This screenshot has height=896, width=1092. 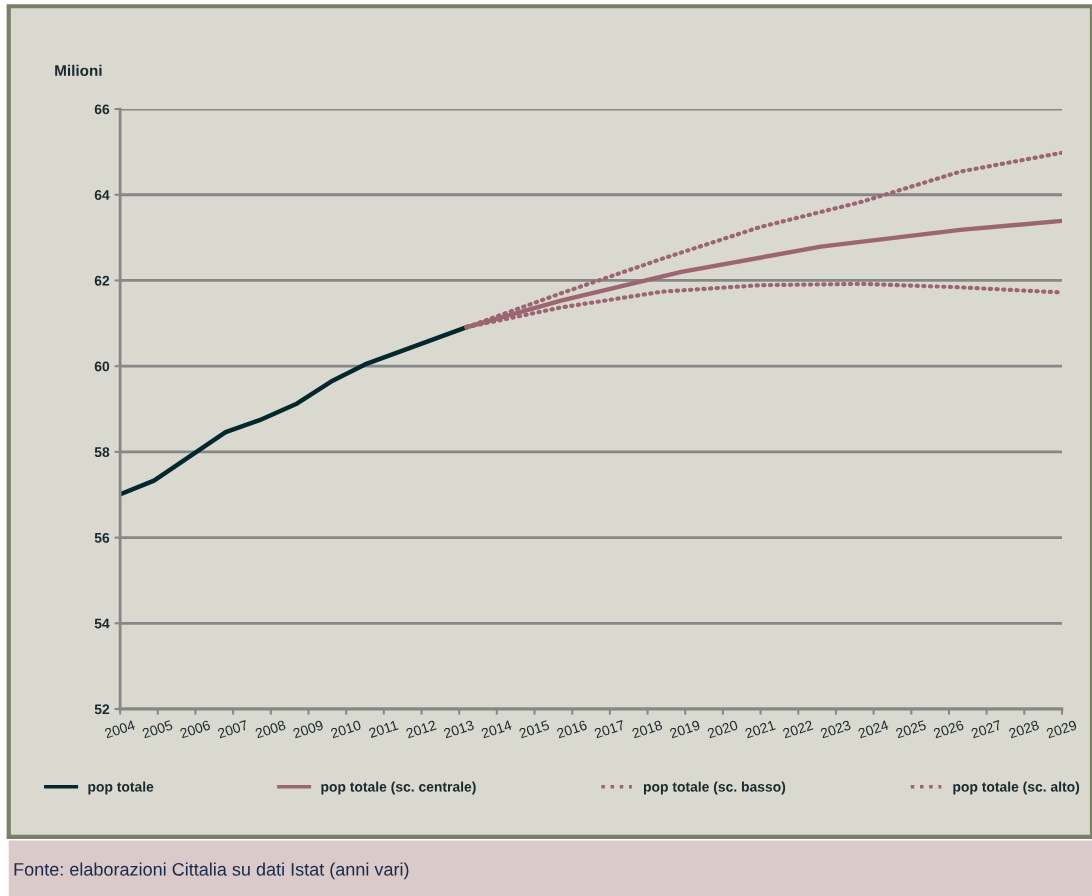 What do you see at coordinates (911, 729) in the screenshot?
I see `x-tick-label: 2025` at bounding box center [911, 729].